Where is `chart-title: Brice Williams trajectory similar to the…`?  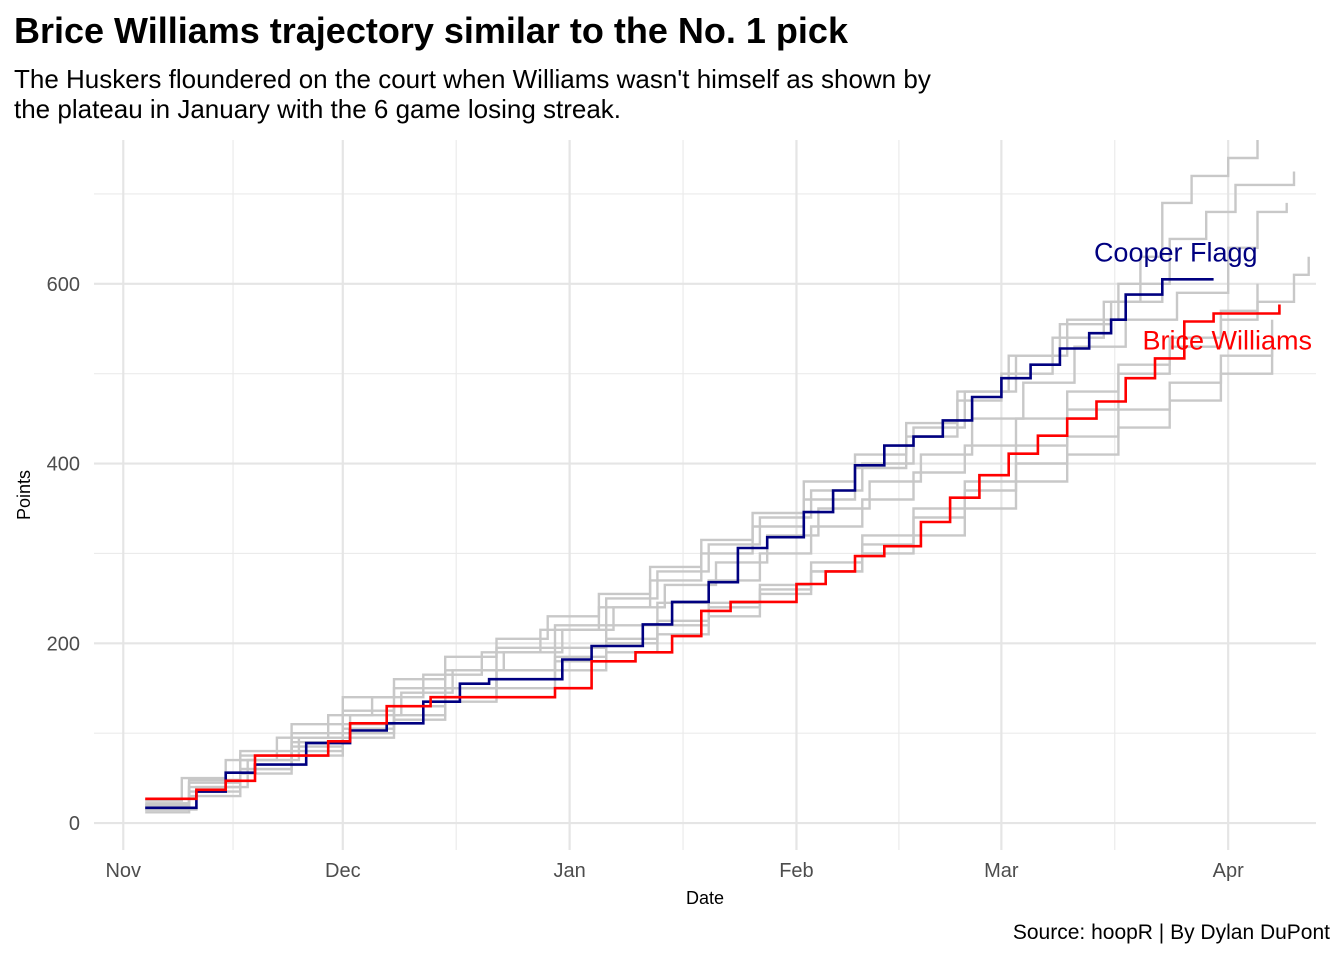 chart-title: Brice Williams trajectory similar to the… is located at coordinates (431, 30).